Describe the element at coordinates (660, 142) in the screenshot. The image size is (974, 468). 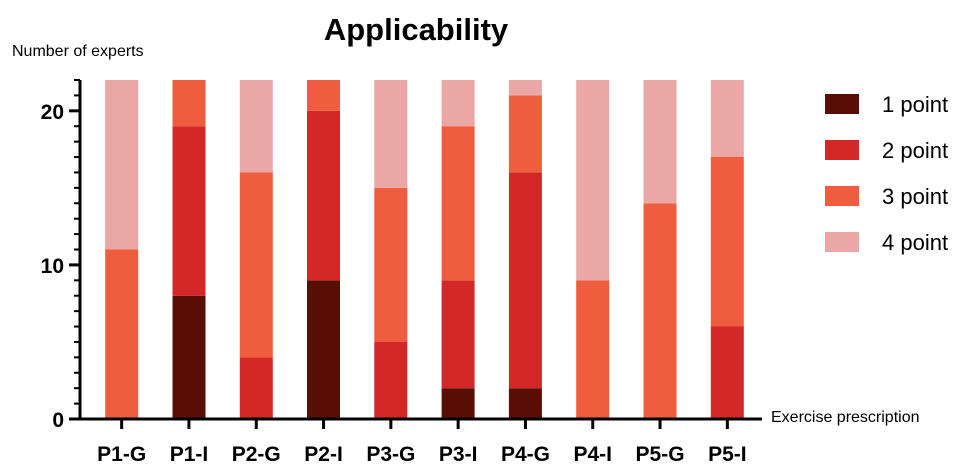
I see `bar-p5-g-4-point` at that location.